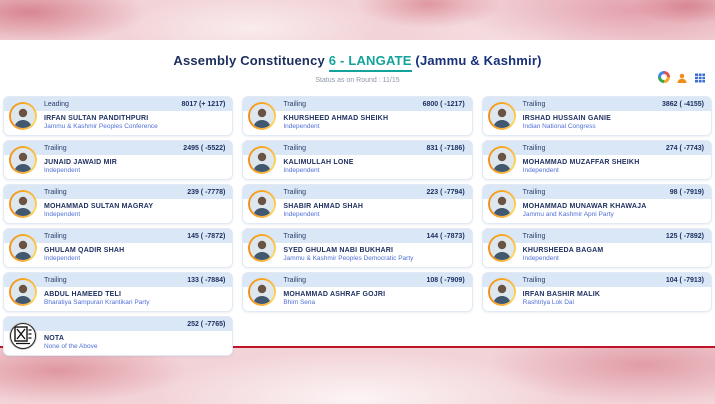  Describe the element at coordinates (561, 294) in the screenshot. I see `candidate-name: IRFAN BASHIR MALIK` at that location.